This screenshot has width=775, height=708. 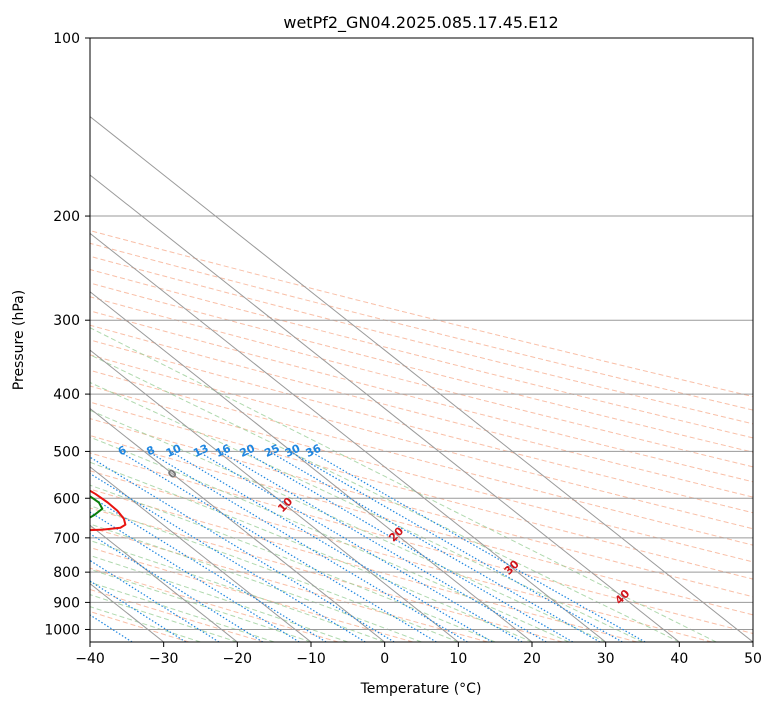 I want to click on y-tick-label: 600, so click(x=66, y=499).